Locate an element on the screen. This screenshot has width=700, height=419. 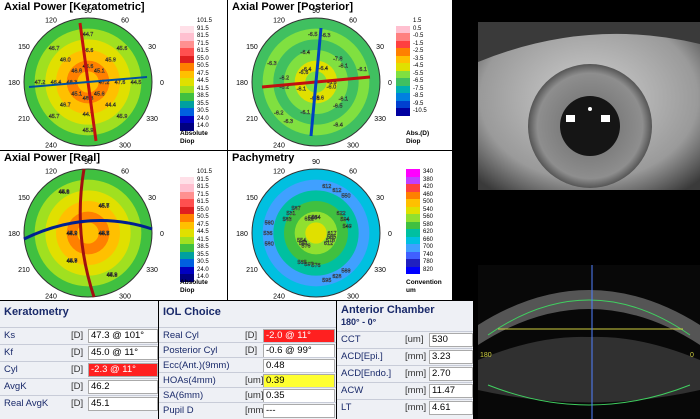
scale-label: -2.5 is located at coordinates (418, 51).